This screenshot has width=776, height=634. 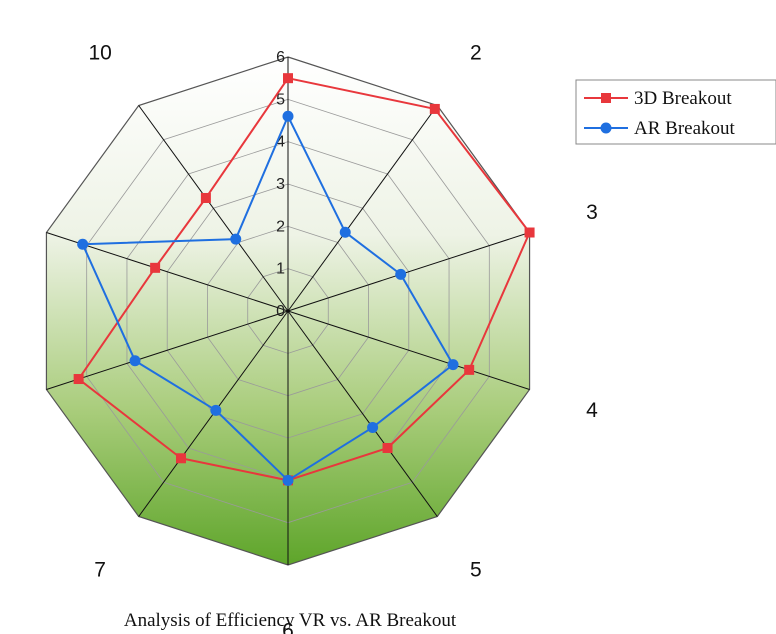 What do you see at coordinates (280, 99) in the screenshot?
I see `tick-label: 5` at bounding box center [280, 99].